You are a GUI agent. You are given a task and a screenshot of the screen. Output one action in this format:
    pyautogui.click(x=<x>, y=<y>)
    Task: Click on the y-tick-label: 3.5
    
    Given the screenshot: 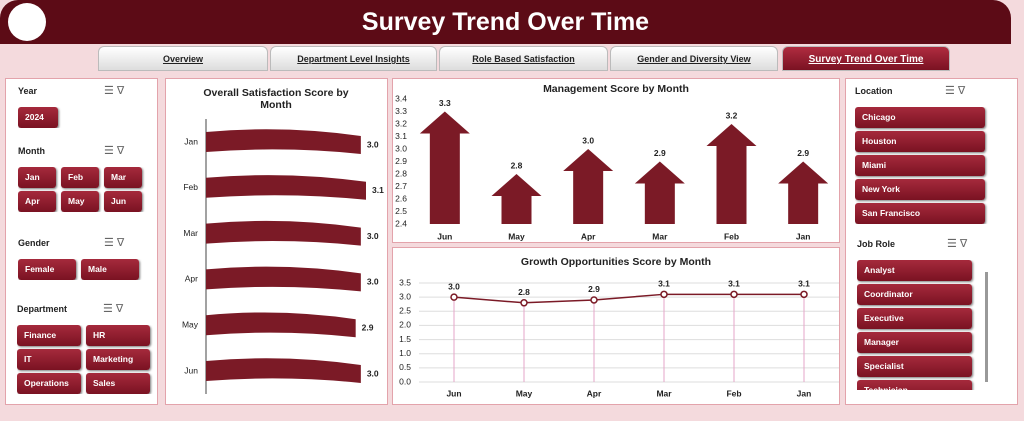 What is the action you would take?
    pyautogui.click(x=405, y=282)
    